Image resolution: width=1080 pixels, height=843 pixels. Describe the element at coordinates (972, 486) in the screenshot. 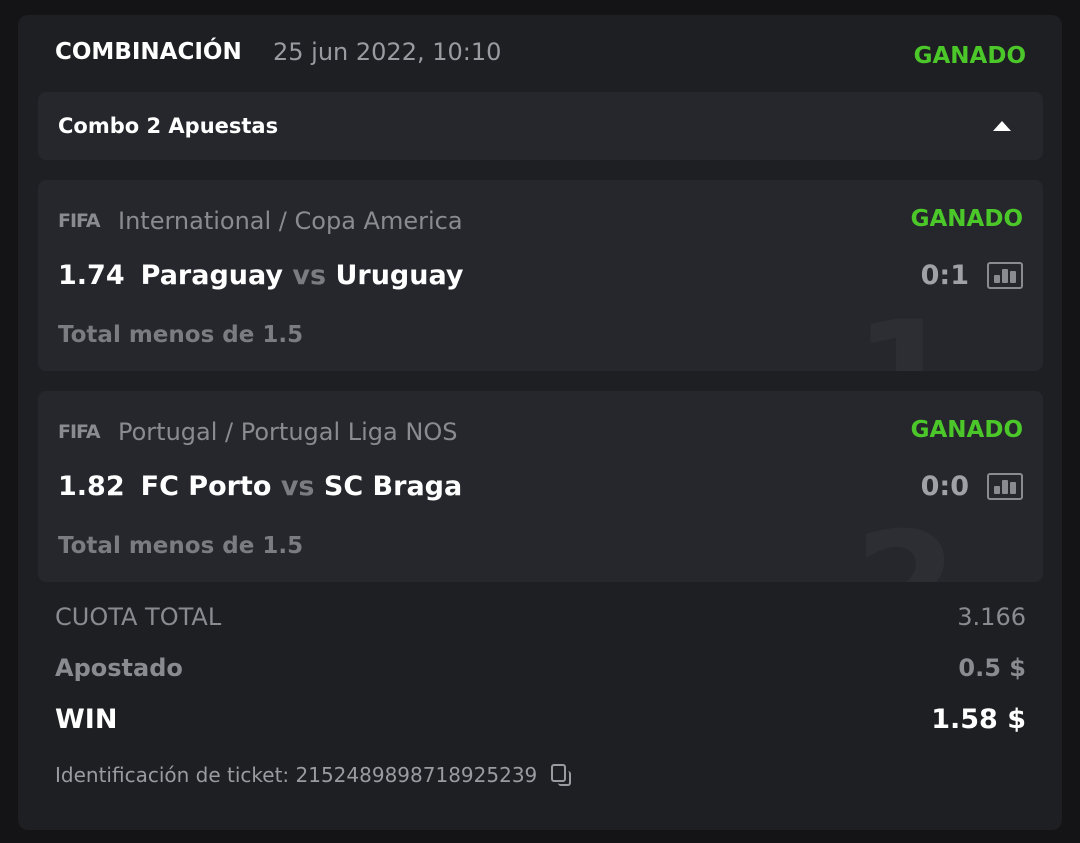

I see `score-group: 0:0` at that location.